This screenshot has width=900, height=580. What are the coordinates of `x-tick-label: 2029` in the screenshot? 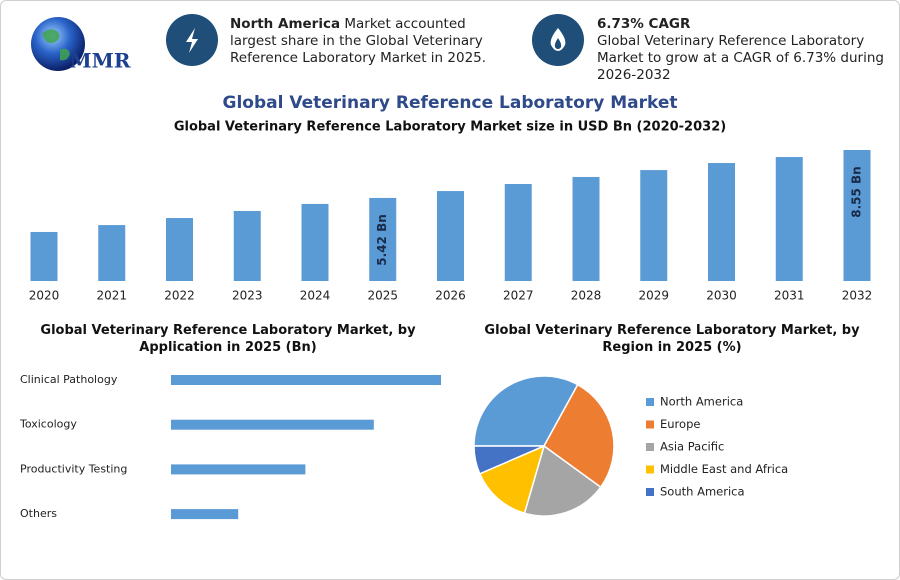 It's located at (653, 296).